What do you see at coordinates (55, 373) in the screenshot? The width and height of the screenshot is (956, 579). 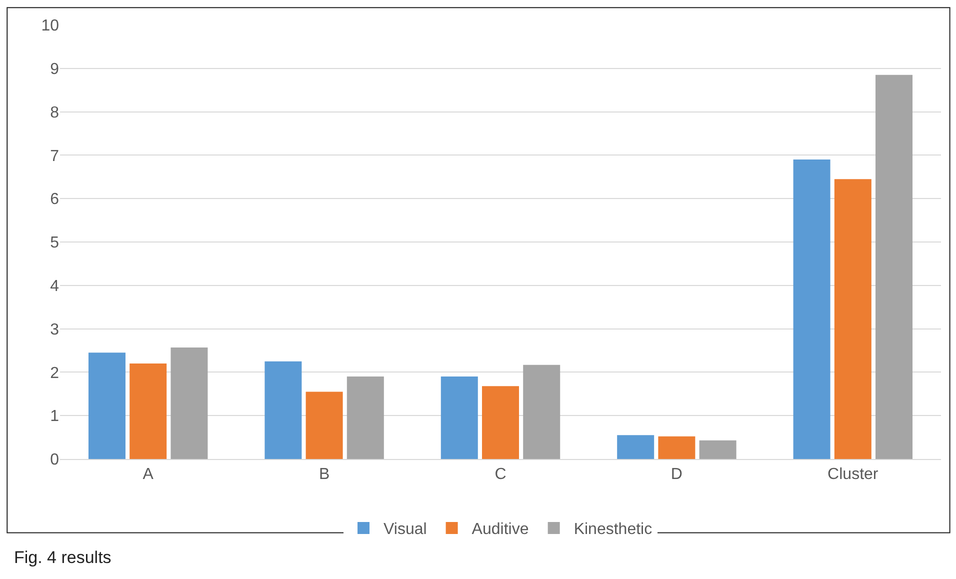 I see `y-tick-label: 2` at bounding box center [55, 373].